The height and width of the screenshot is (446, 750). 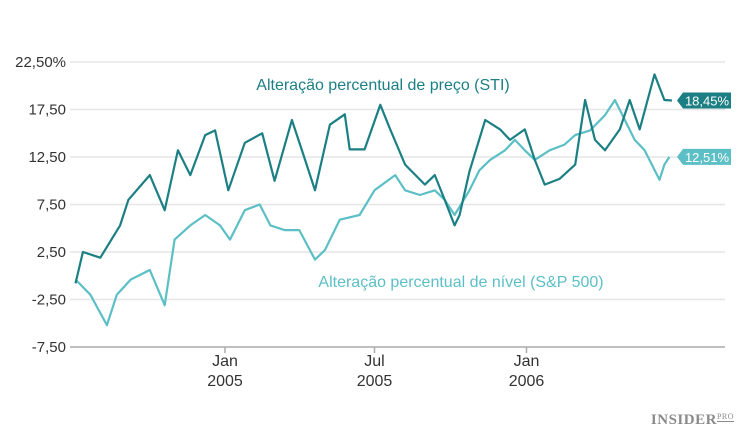 I want to click on end-label-text: 18,45%, so click(x=707, y=100).